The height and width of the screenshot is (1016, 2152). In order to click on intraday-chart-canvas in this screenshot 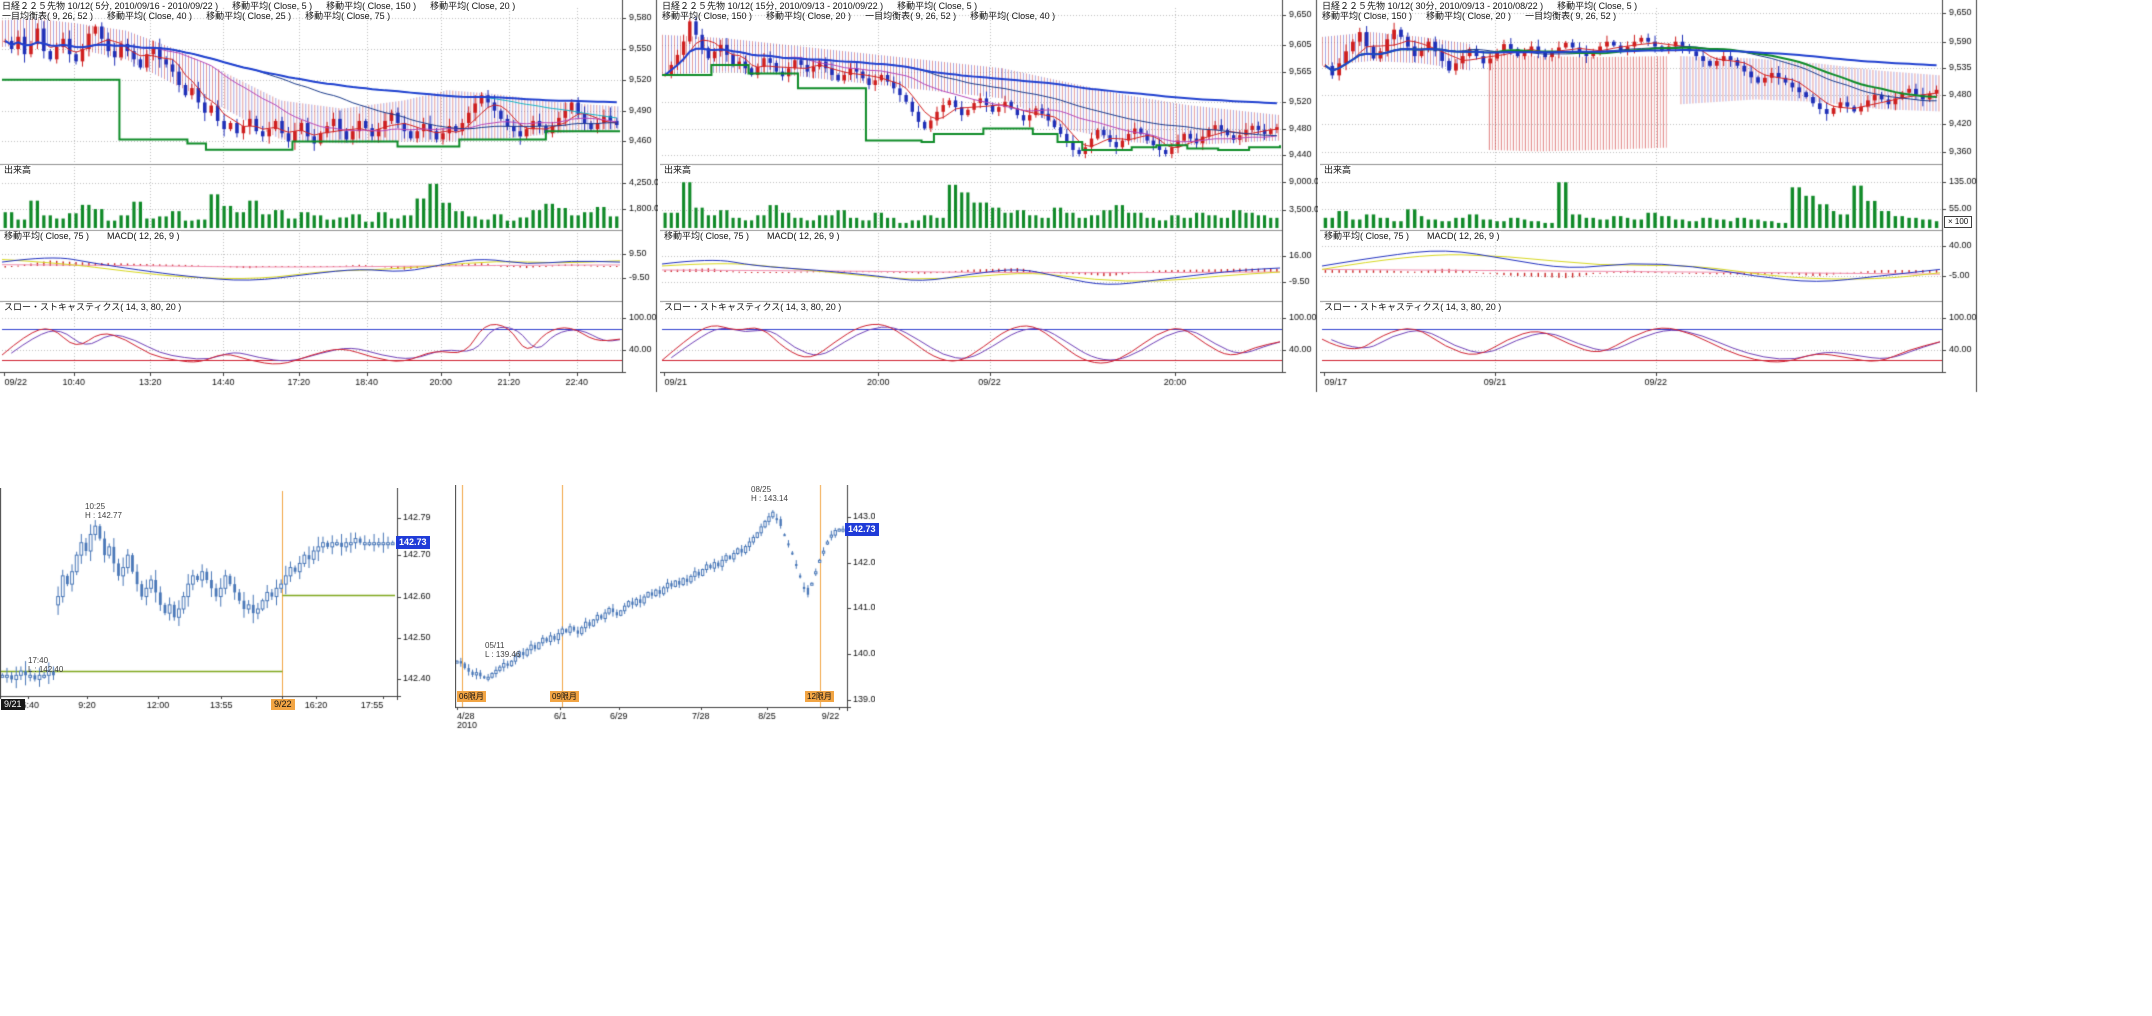, I will do `click(224, 604)`.